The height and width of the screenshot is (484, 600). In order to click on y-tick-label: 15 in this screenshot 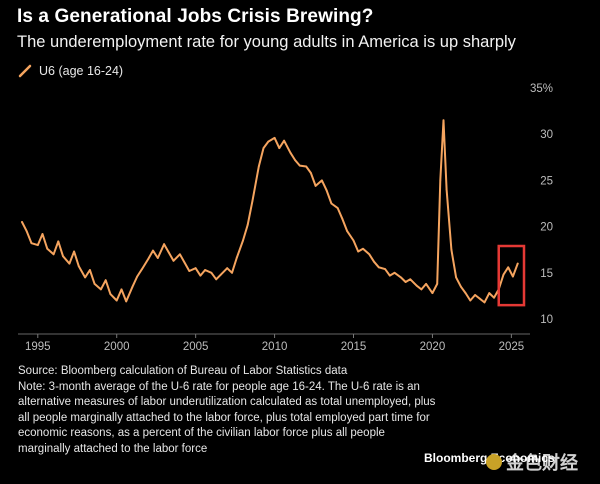, I will do `click(546, 274)`.